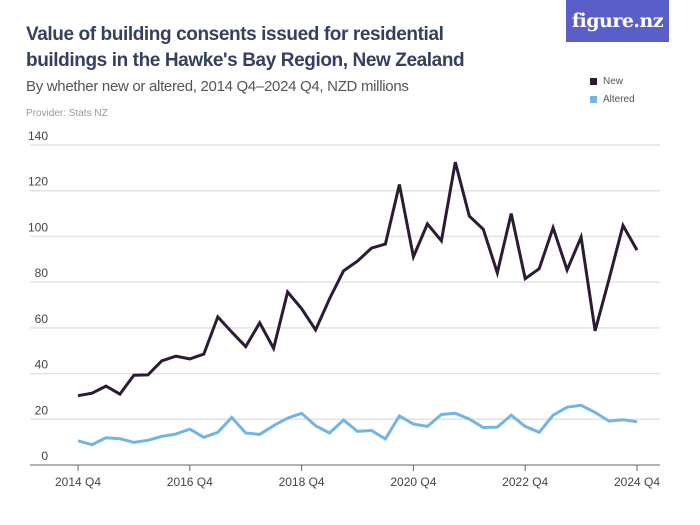 Image resolution: width=700 pixels, height=525 pixels. I want to click on legend-swatch-new, so click(593, 81).